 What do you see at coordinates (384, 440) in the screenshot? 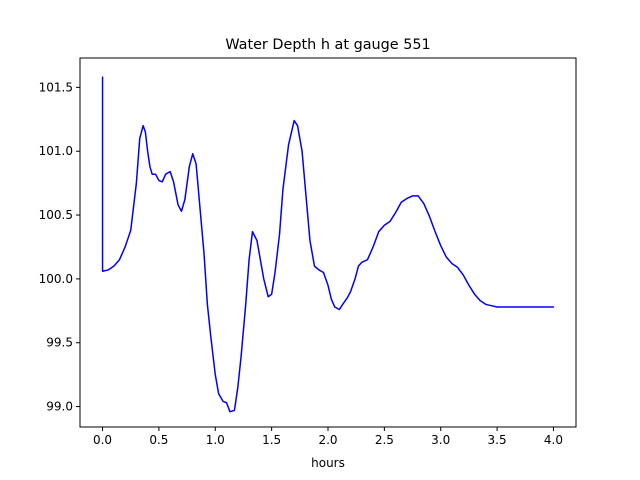
I see `x-tick-label: 2.5` at bounding box center [384, 440].